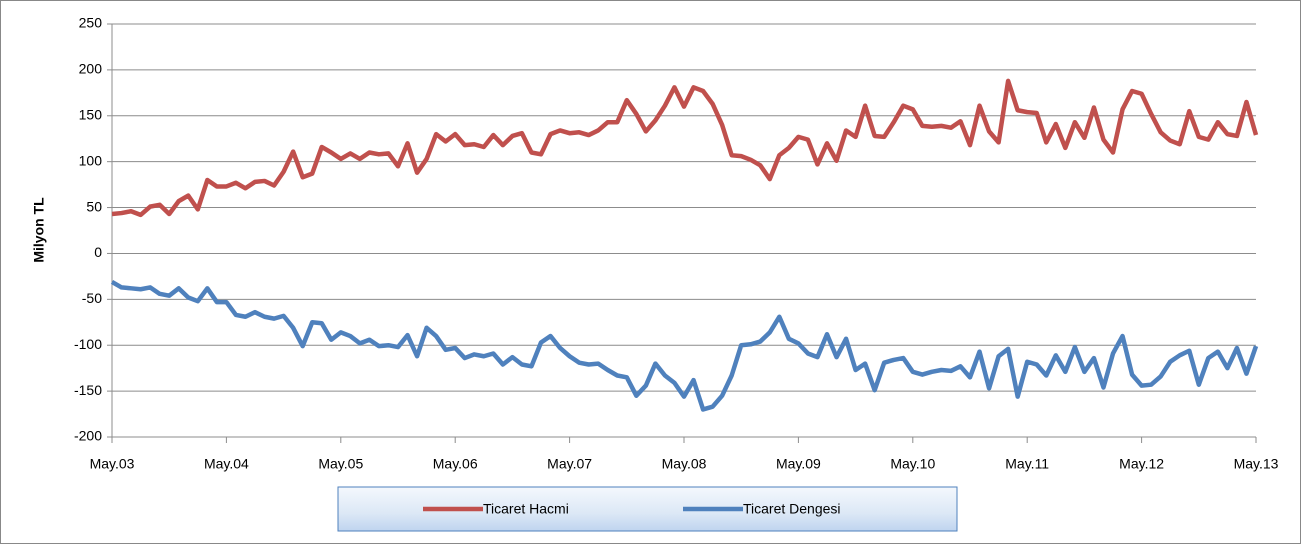  I want to click on x-tick-label: May.12, so click(1141, 464).